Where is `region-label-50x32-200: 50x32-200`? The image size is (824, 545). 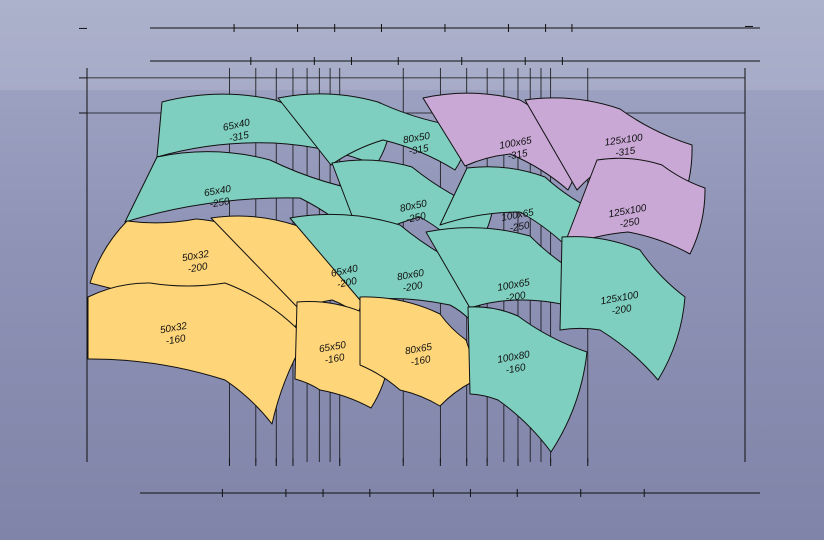
region-label-50x32-200: 50x32-200 is located at coordinates (196, 262).